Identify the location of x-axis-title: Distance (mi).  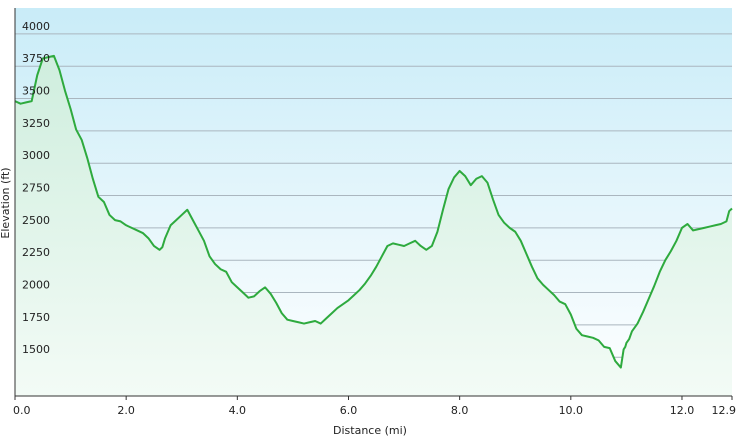
(370, 430).